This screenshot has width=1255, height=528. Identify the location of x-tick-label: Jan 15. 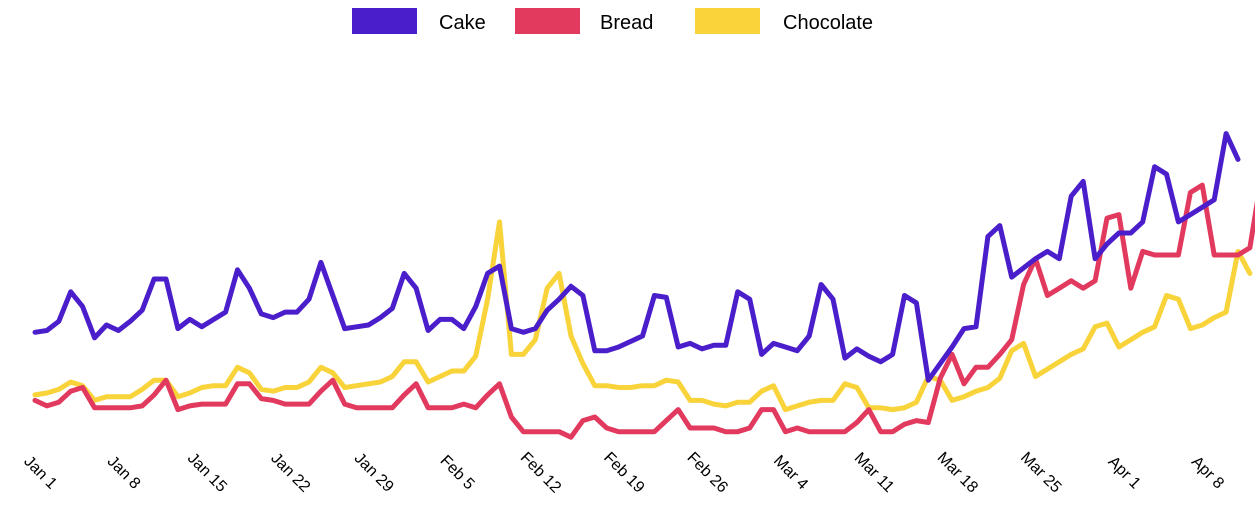
(207, 473).